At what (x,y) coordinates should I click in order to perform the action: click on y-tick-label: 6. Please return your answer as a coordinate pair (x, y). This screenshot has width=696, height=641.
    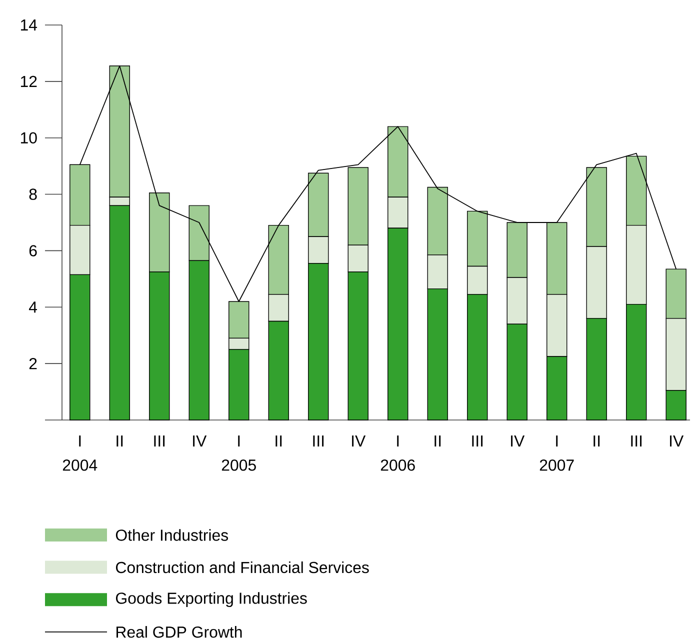
    Looking at the image, I should click on (33, 250).